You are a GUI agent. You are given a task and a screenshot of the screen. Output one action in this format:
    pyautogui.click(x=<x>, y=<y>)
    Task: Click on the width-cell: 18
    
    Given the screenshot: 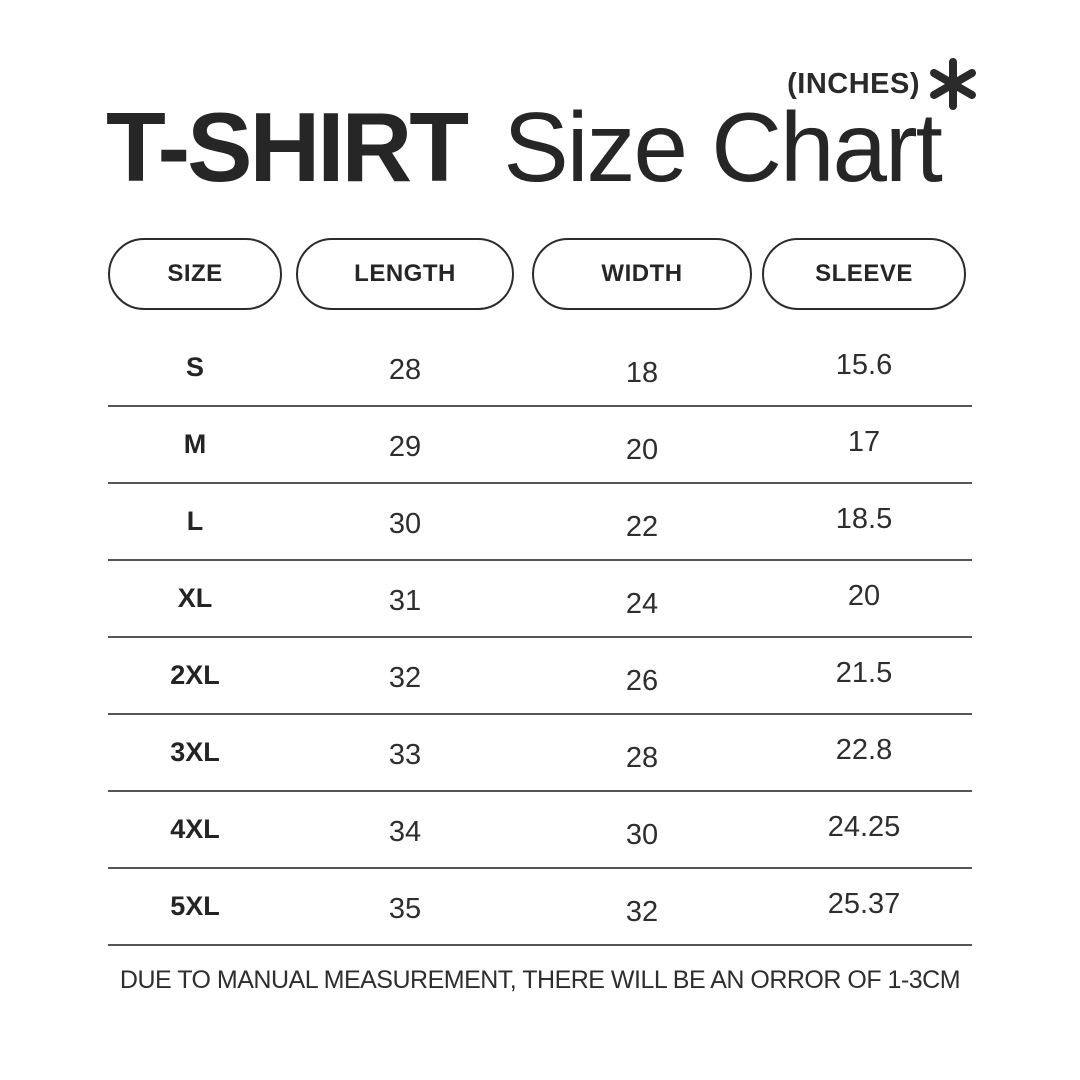 What is the action you would take?
    pyautogui.click(x=642, y=373)
    